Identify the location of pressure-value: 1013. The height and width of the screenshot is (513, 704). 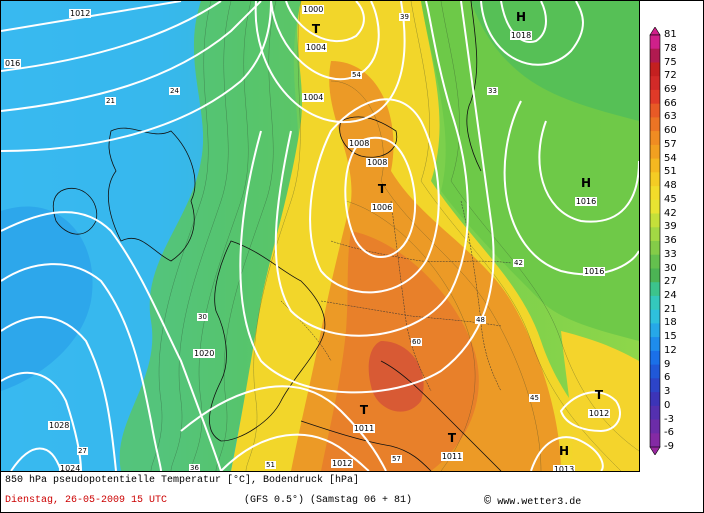
(564, 468).